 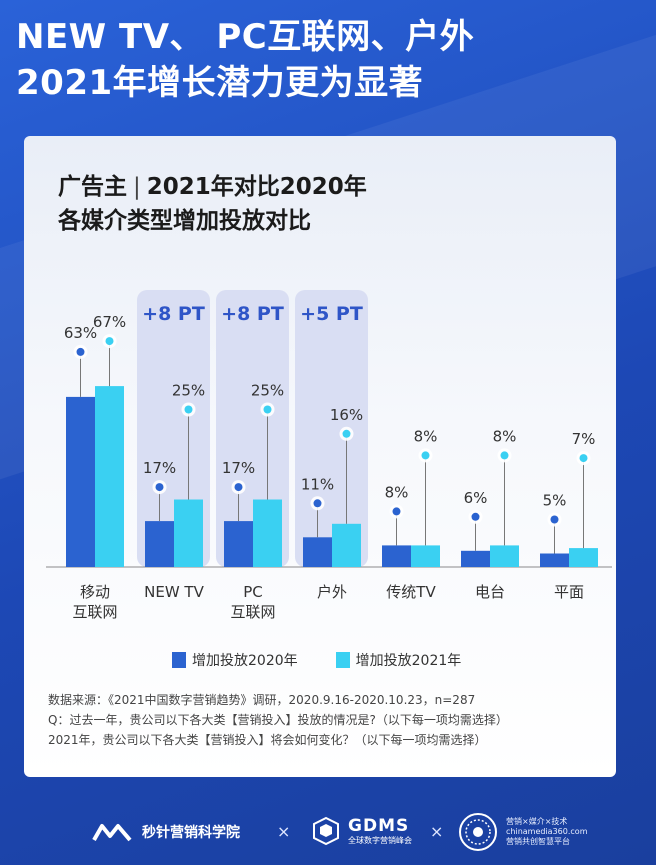 I want to click on miaozhen-logo-icon, so click(x=112, y=833).